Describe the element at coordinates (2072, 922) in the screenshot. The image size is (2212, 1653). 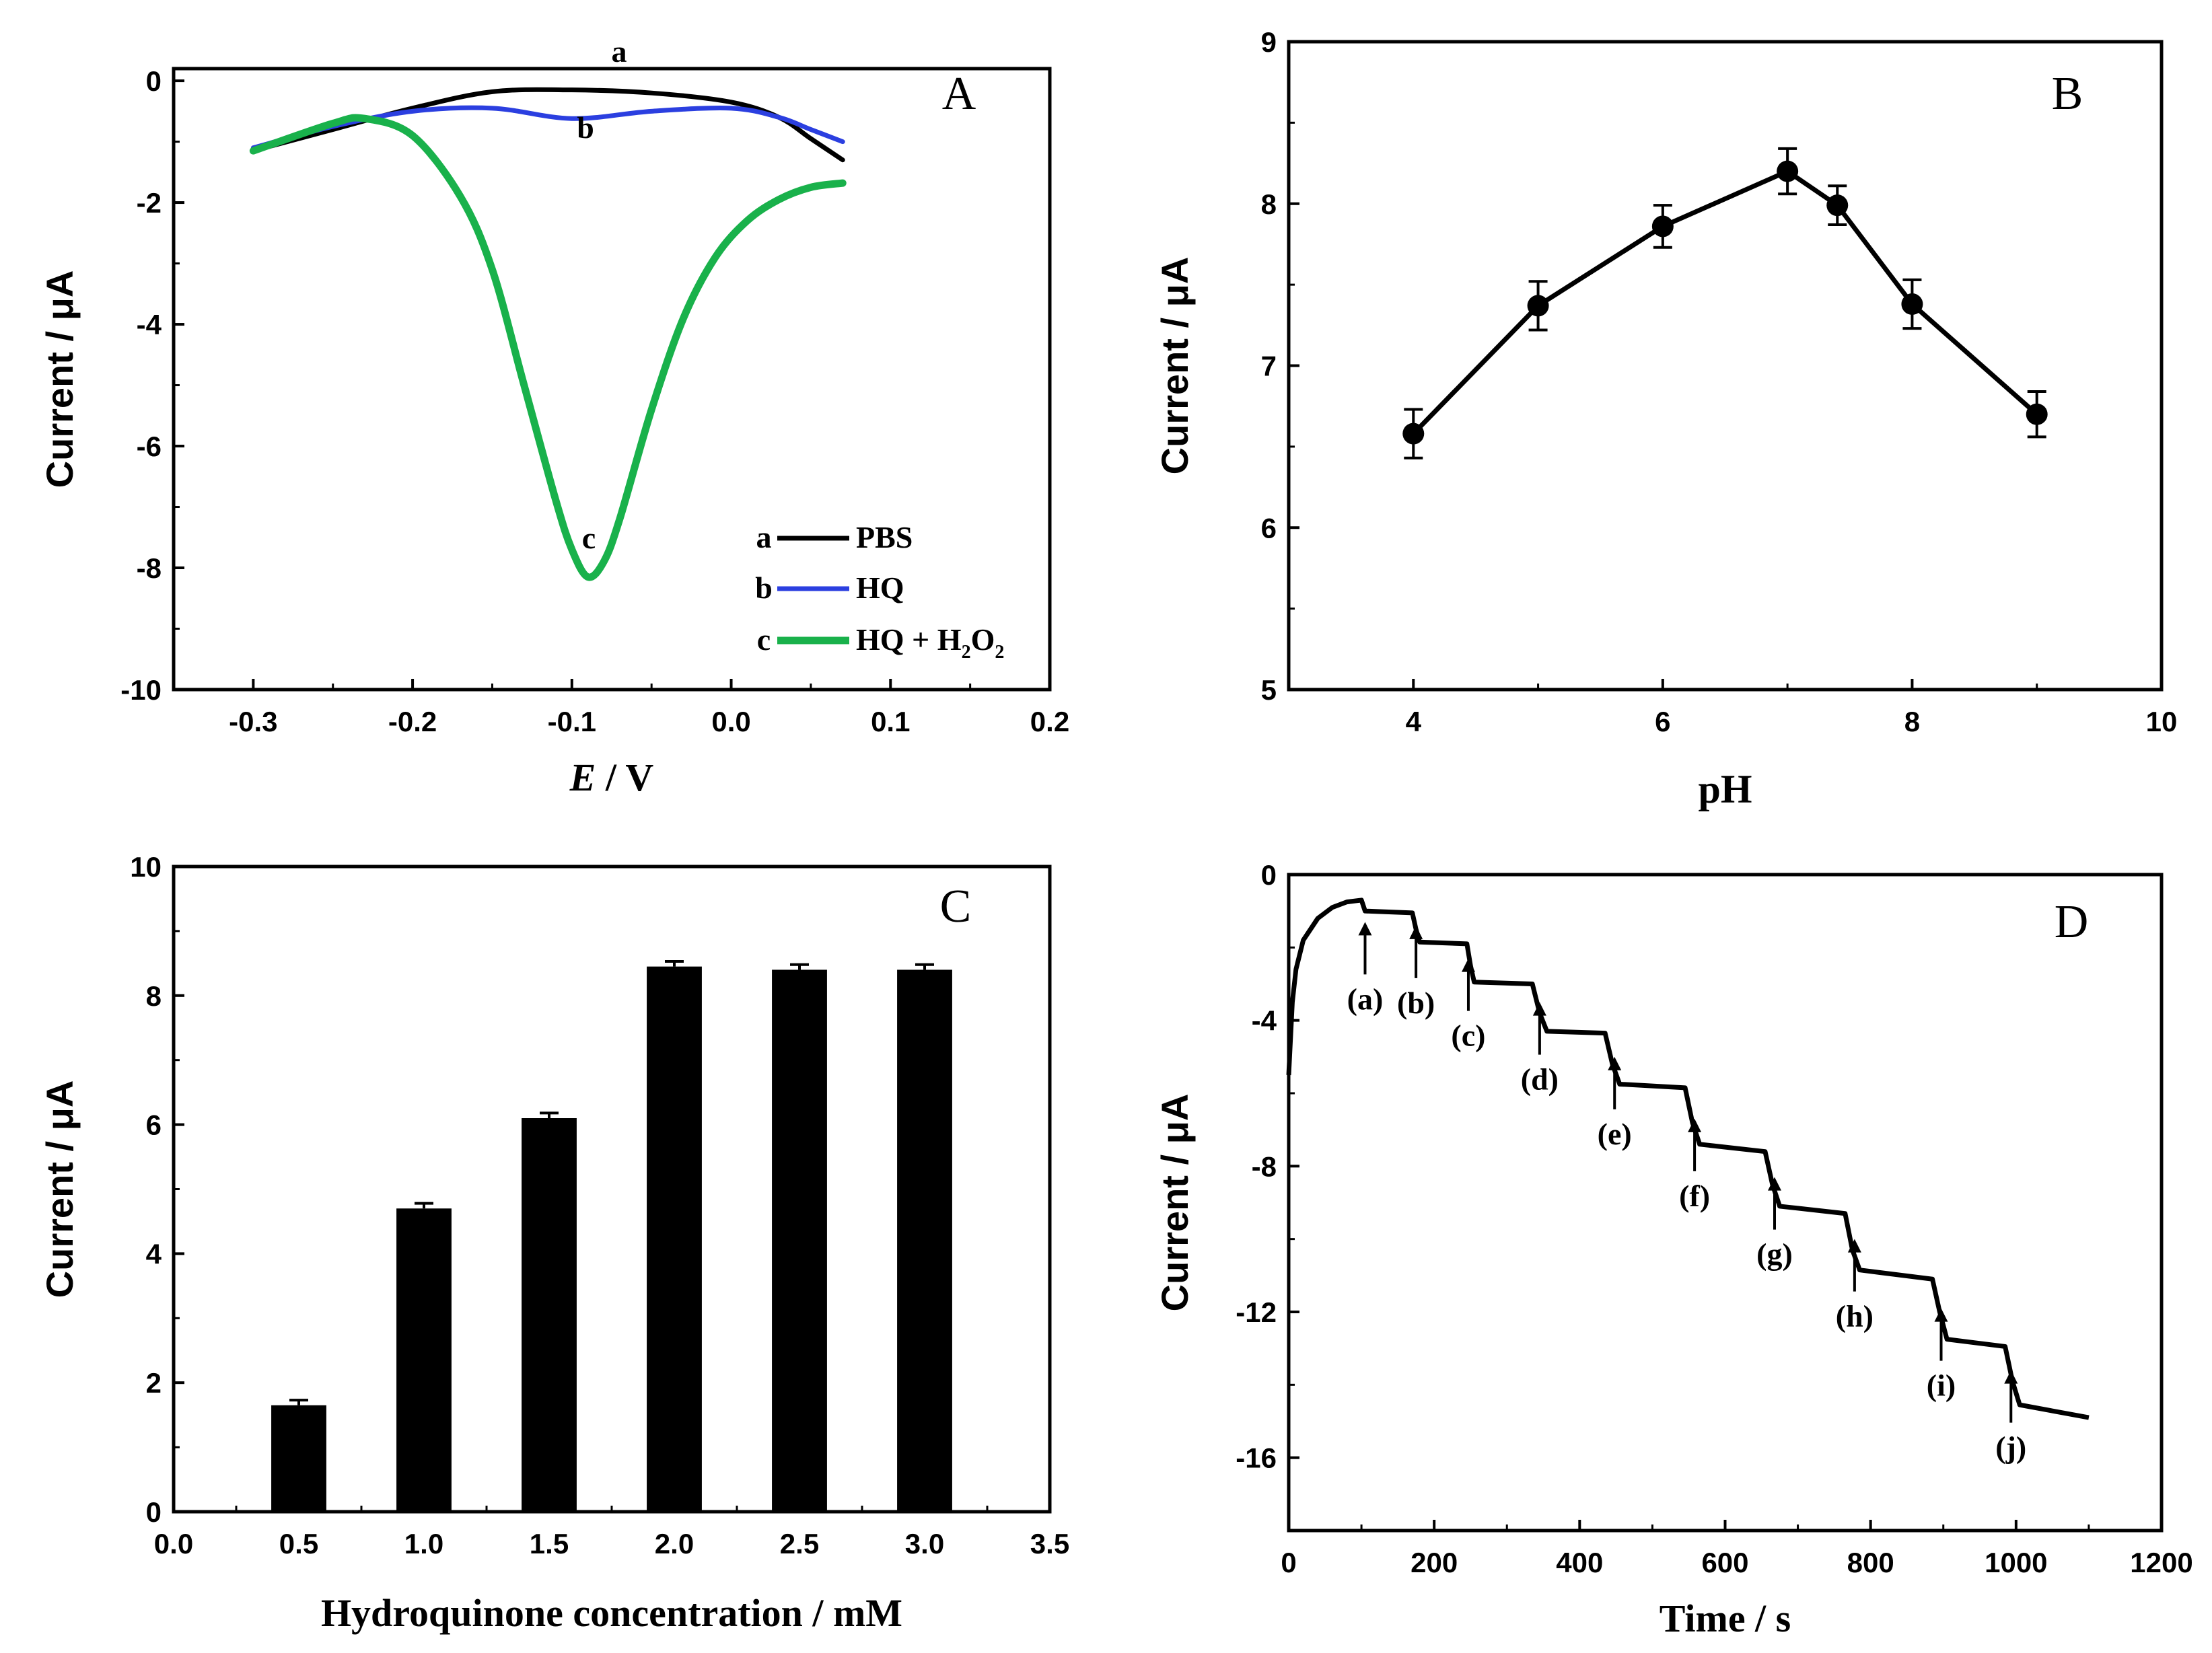
I see `panel-letter: D` at that location.